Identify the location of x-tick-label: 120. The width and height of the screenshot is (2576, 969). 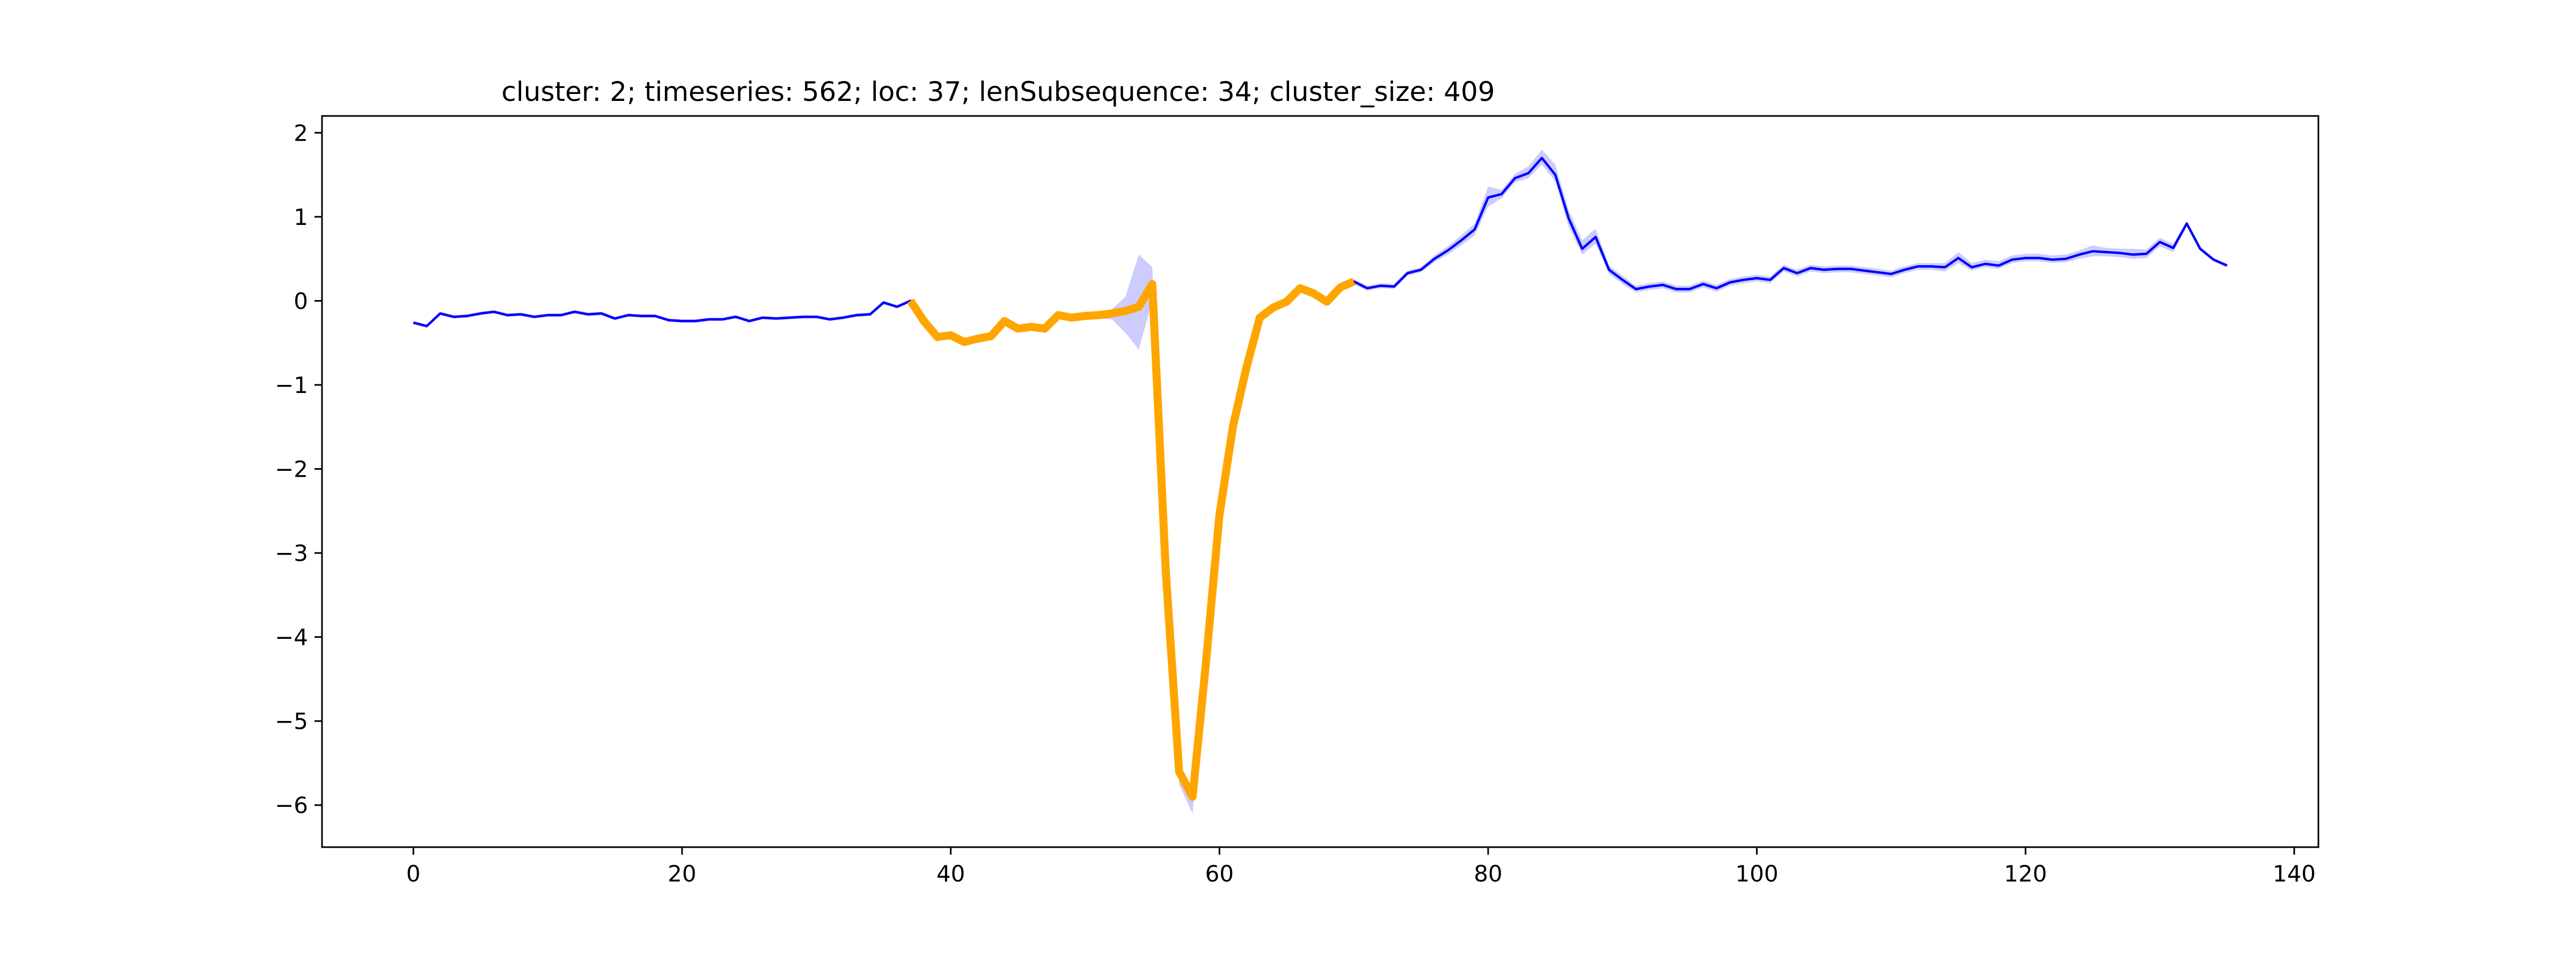
(2025, 874).